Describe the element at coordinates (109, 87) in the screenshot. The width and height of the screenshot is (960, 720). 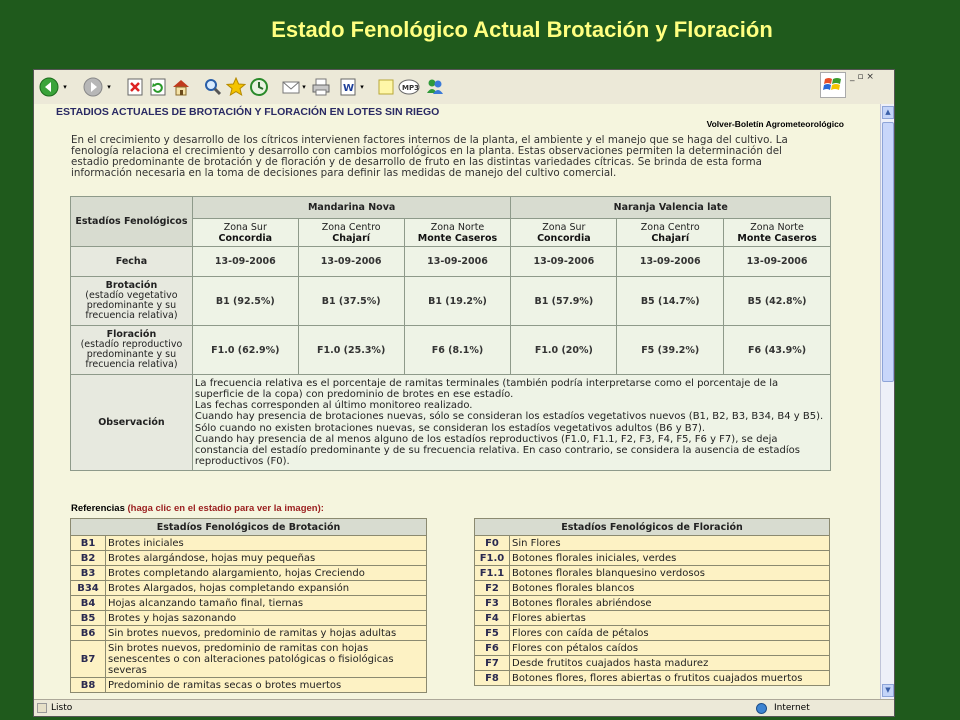
I see `forward-dropdown-icon: ▾` at that location.